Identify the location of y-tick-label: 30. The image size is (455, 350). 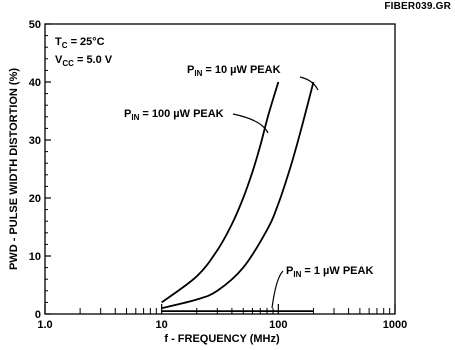
(35, 141).